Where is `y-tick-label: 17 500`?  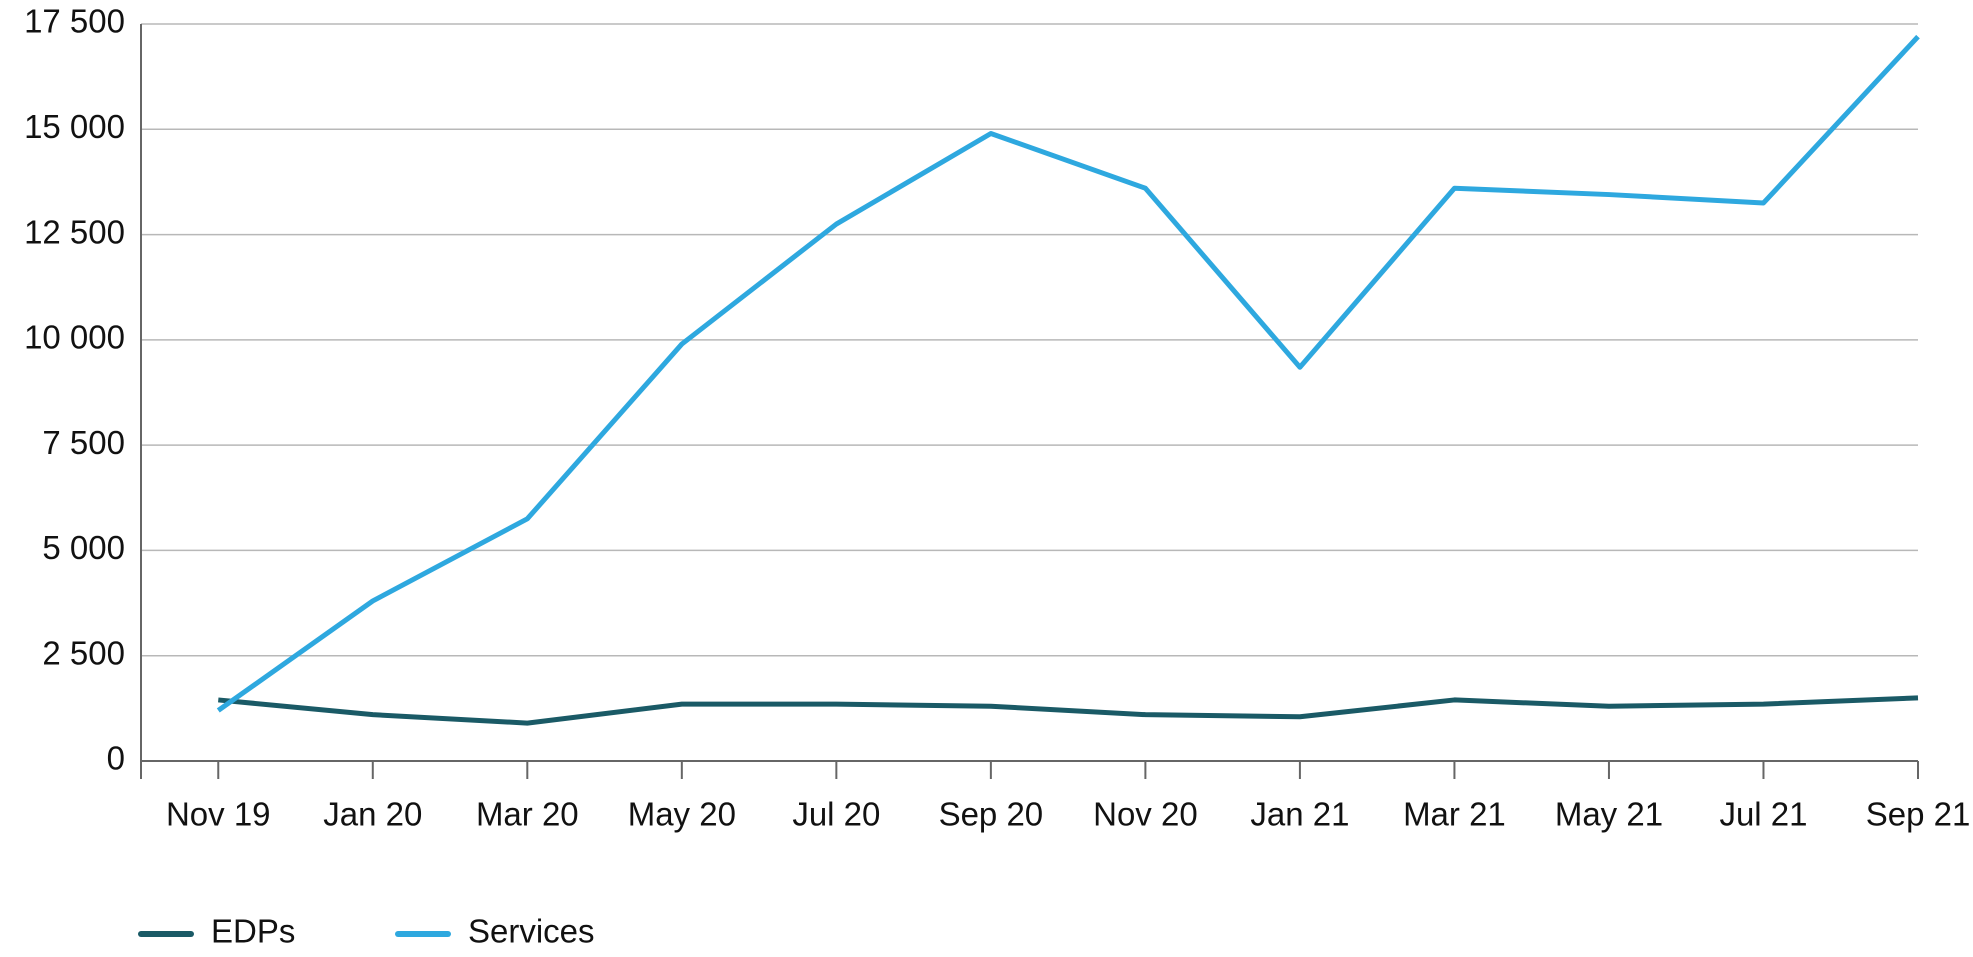
y-tick-label: 17 500 is located at coordinates (74, 21).